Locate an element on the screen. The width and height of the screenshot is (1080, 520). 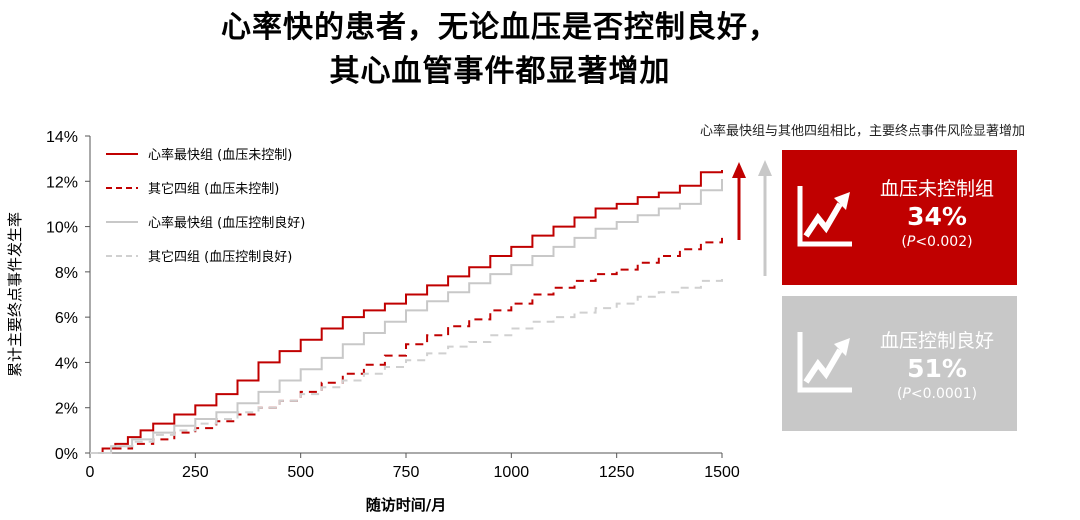
panel-name: 血压控制良好 is located at coordinates (936, 341).